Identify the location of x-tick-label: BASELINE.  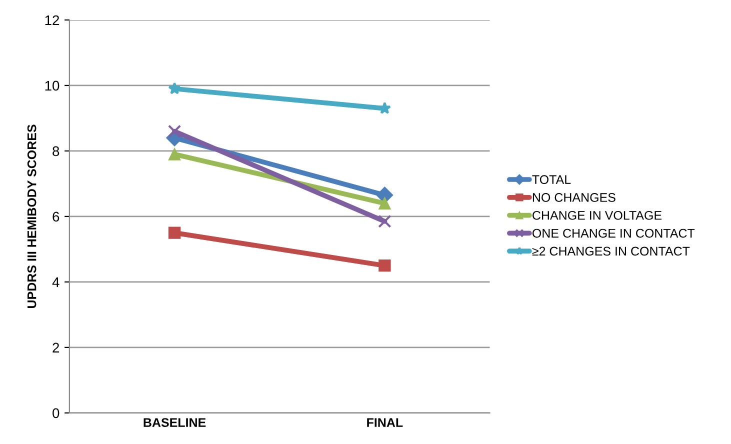
(175, 422).